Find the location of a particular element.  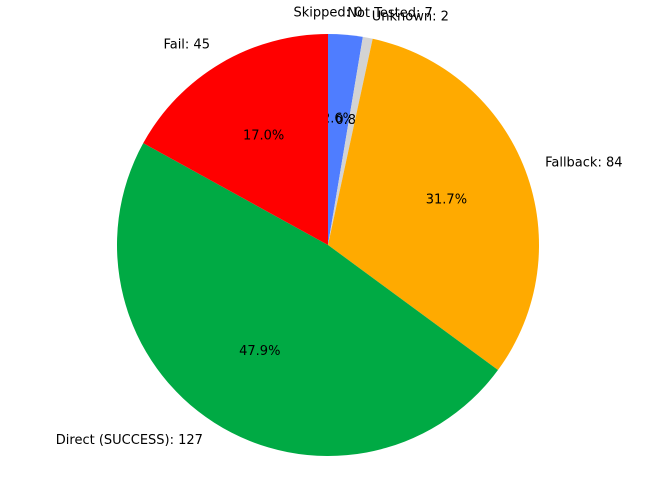

slice-pct-fail: 17.0% is located at coordinates (263, 135).